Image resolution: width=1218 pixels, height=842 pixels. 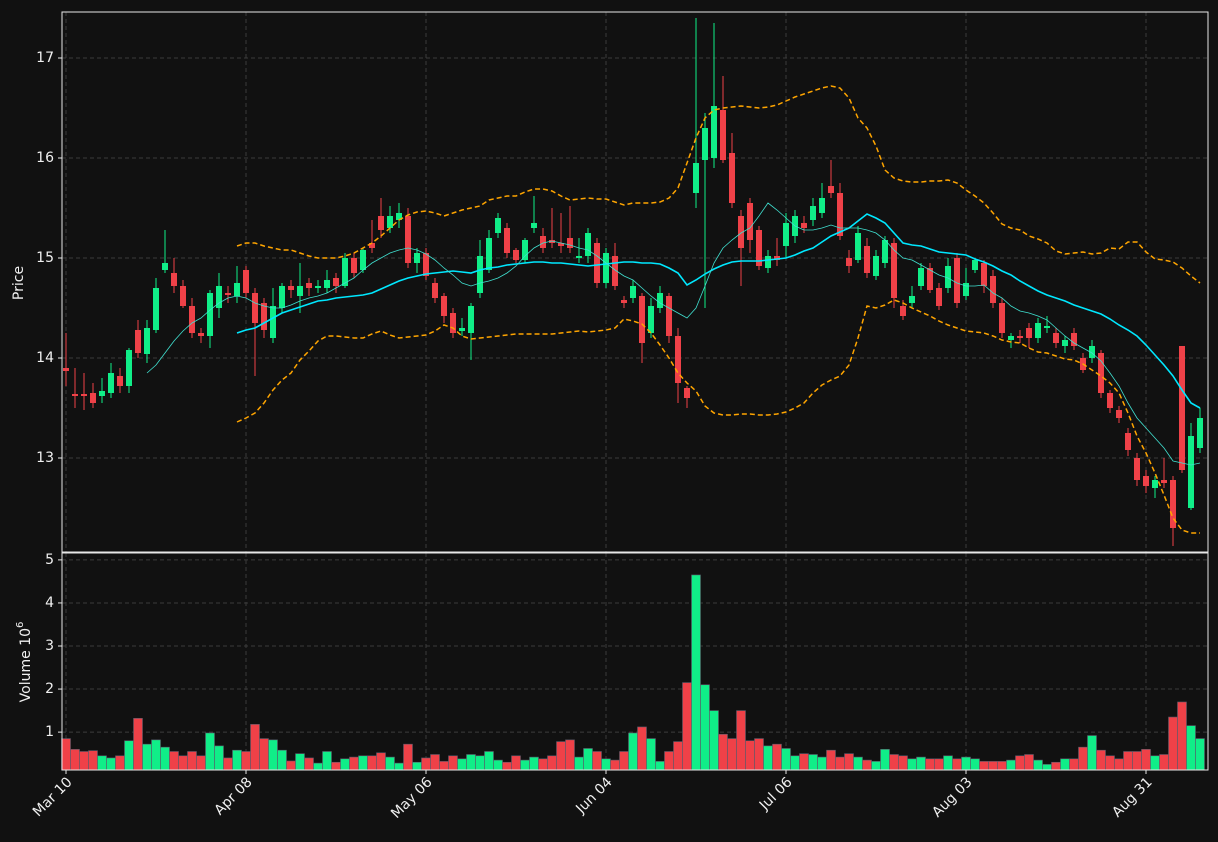 I want to click on volume-tick-label: 1, so click(x=49, y=732).